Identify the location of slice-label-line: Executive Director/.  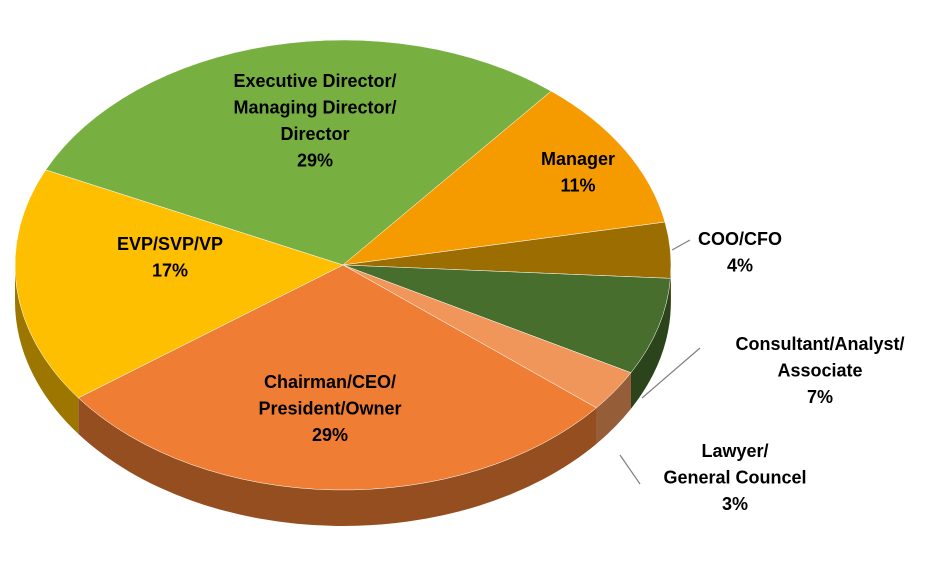
(314, 81).